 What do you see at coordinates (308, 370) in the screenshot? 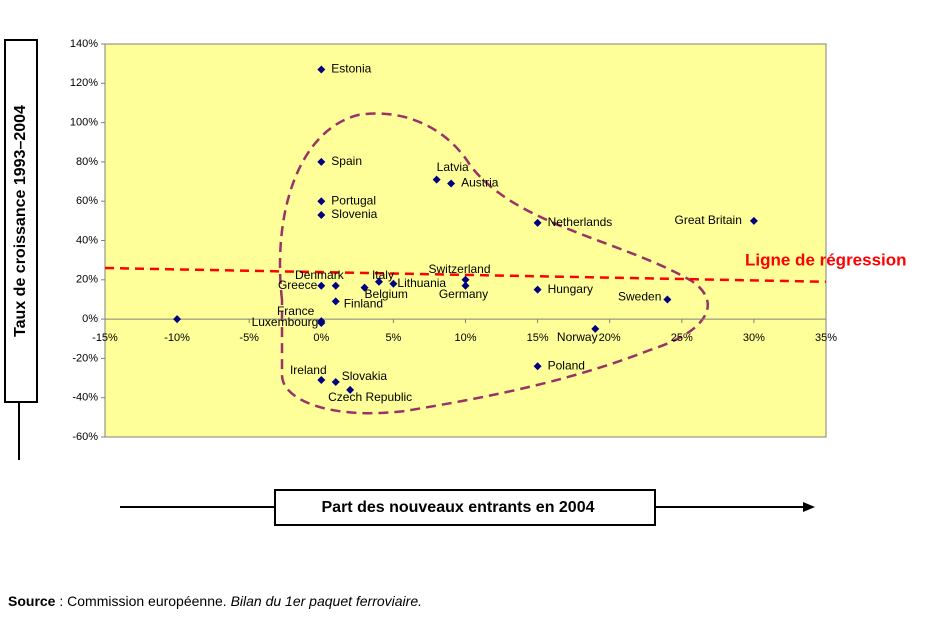
I see `point-label: Ireland` at bounding box center [308, 370].